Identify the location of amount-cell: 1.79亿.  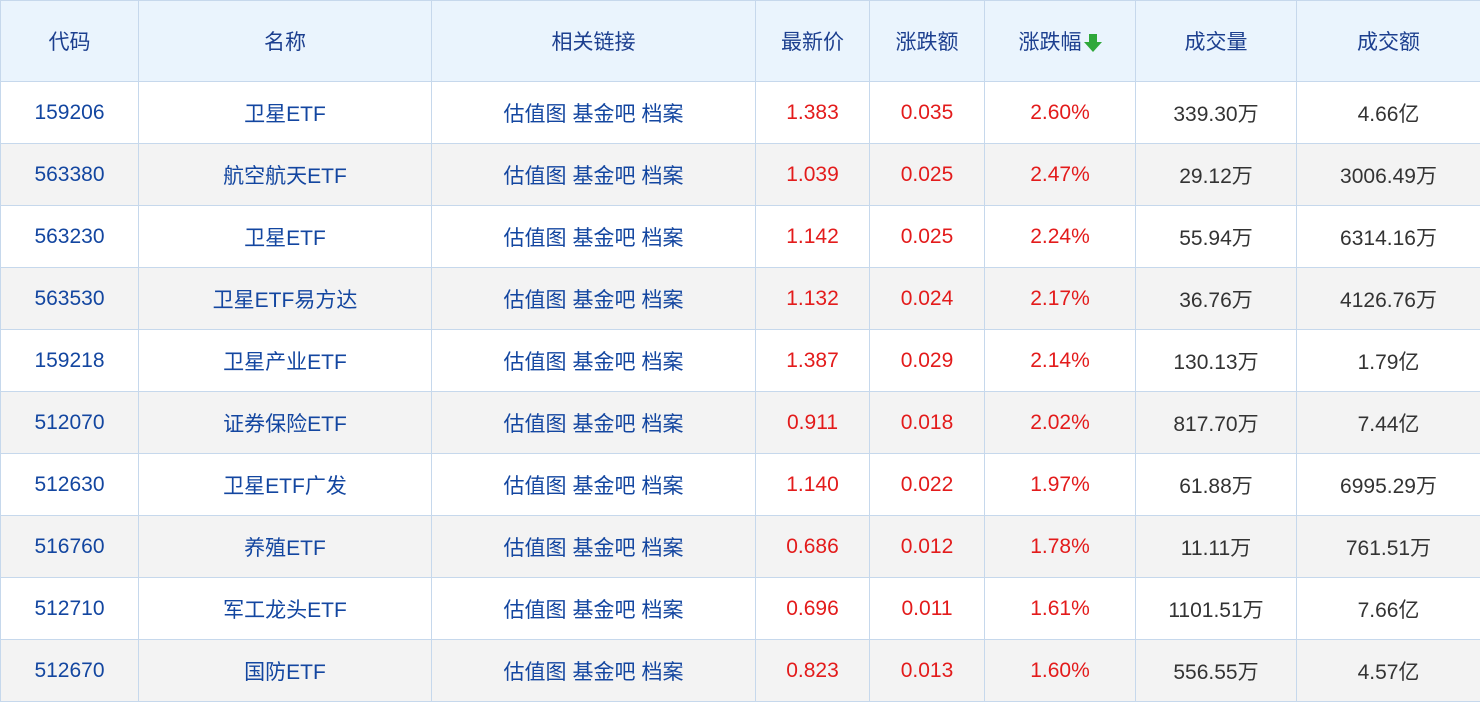
(1388, 361).